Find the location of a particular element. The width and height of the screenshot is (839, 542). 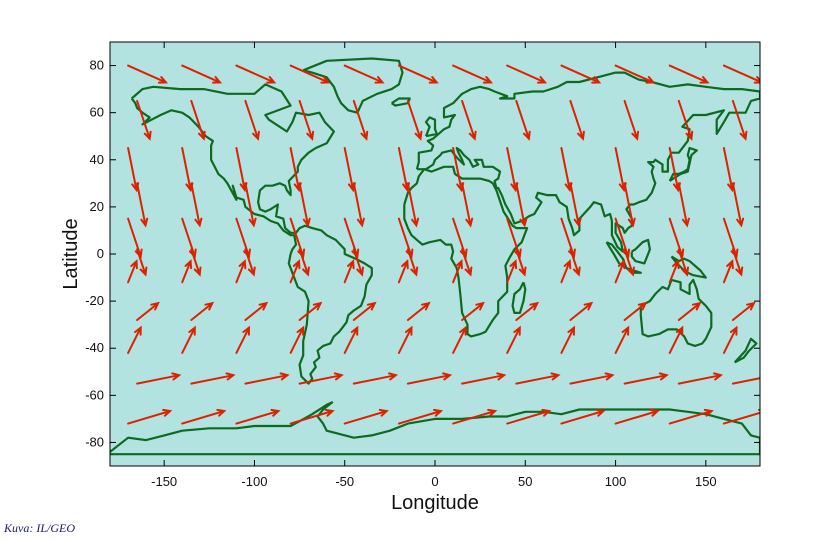

y-tick-label: 60 is located at coordinates (97, 112).